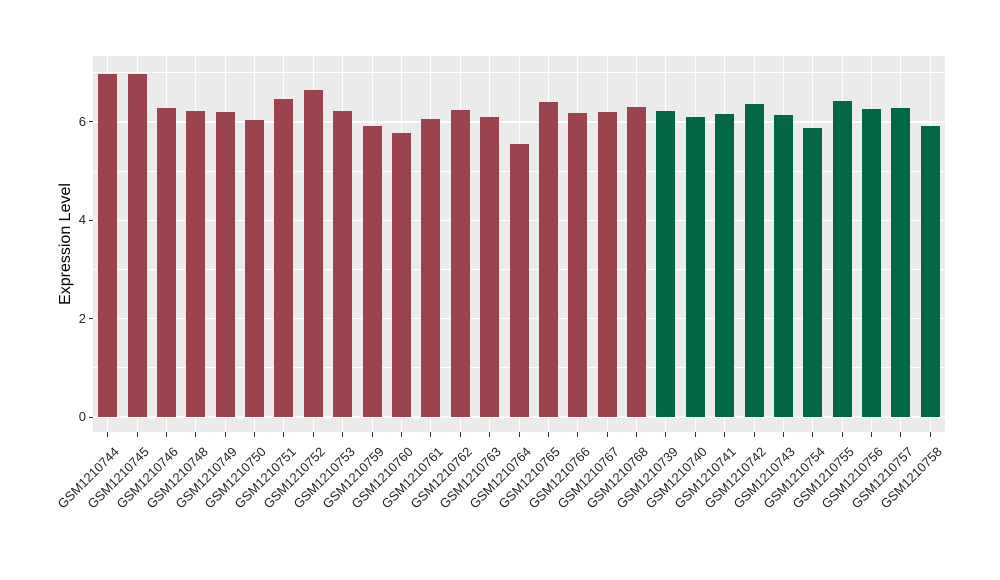 The width and height of the screenshot is (1000, 580). Describe the element at coordinates (901, 262) in the screenshot. I see `bar-GSM1210757` at that location.